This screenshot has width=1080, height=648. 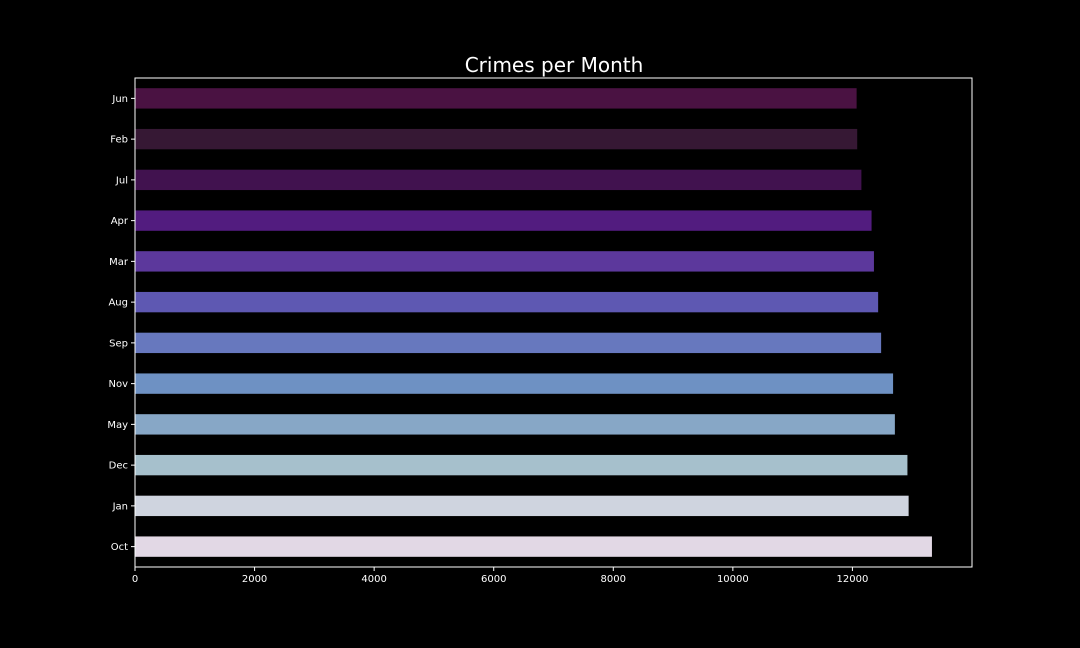 What do you see at coordinates (496, 98) in the screenshot?
I see `bar-jun` at bounding box center [496, 98].